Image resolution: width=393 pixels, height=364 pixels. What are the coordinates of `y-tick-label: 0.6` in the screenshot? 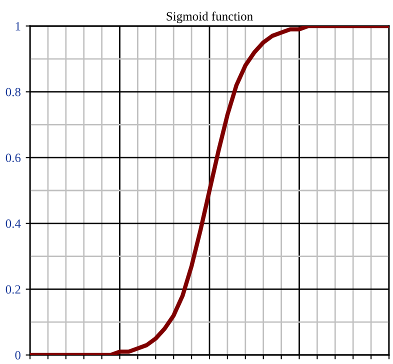 It's located at (13, 158).